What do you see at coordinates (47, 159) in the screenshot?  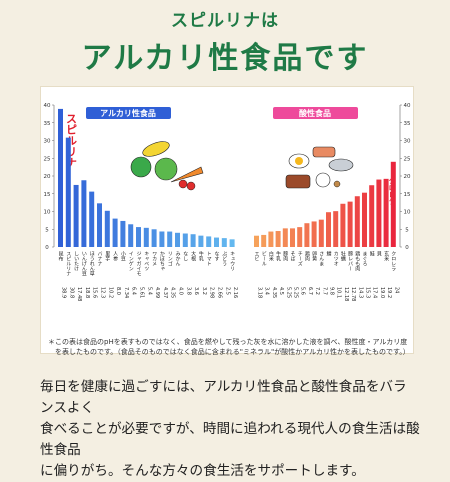 I see `y-tick-label-left: 25` at bounding box center [47, 159].